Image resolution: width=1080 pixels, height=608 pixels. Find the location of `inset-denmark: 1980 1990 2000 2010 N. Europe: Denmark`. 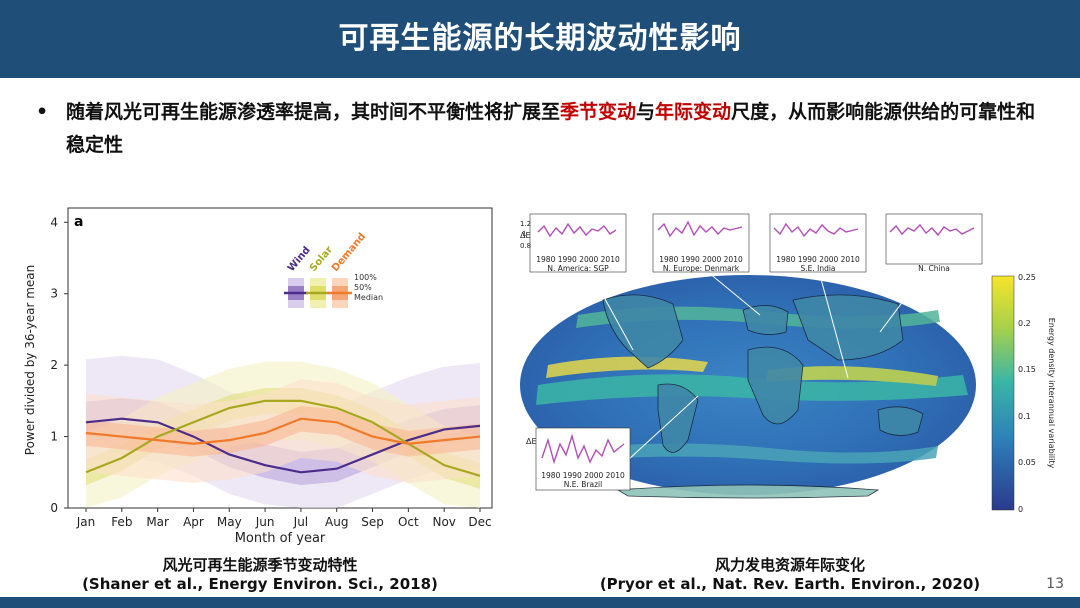

inset-denmark: 1980 1990 2000 2010 N. Europe: Denmark is located at coordinates (701, 243).